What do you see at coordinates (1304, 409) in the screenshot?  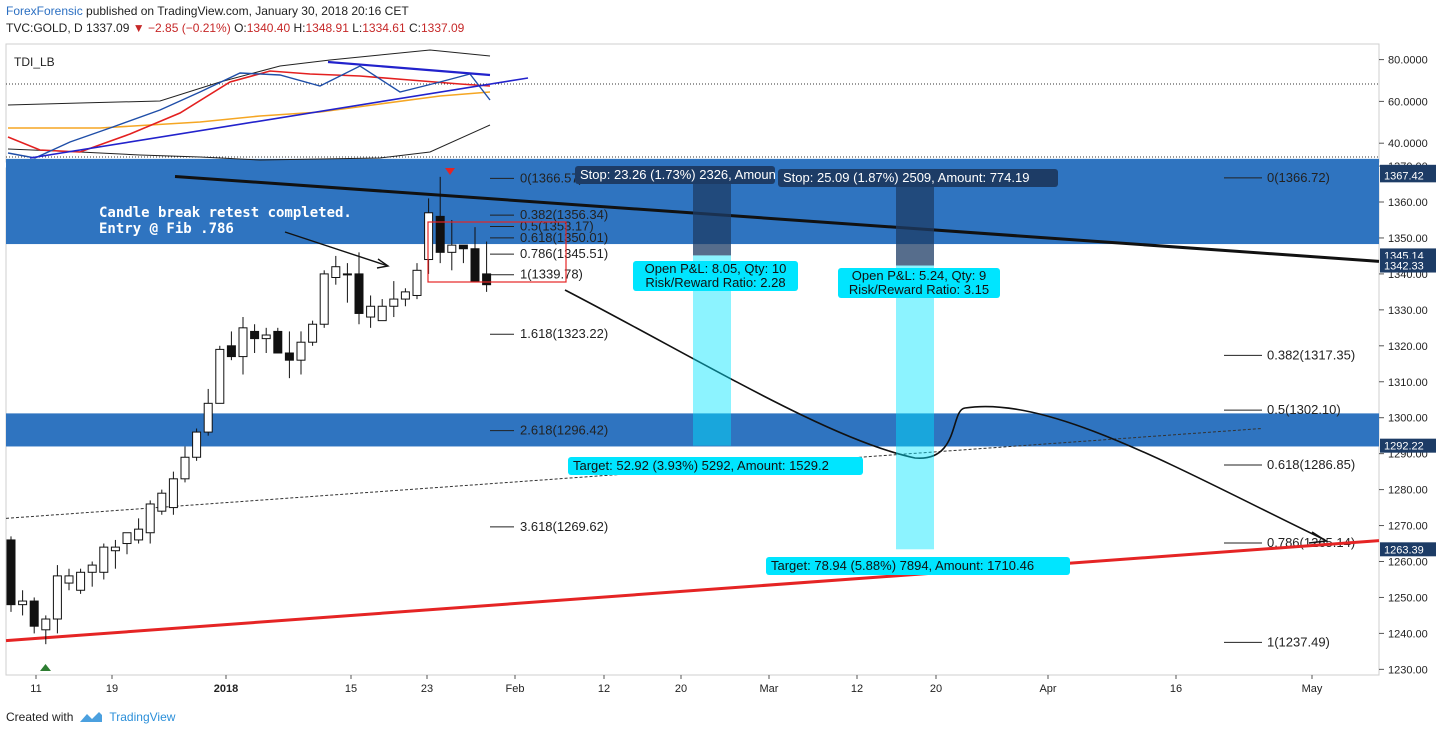 I see `fib-level-label: 0.5(1302.10)` at bounding box center [1304, 409].